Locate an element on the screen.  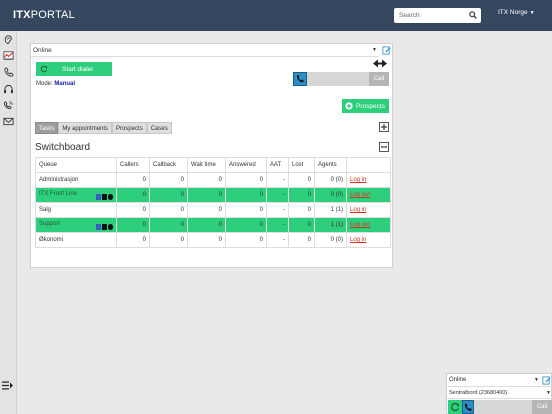
inbox-chart-icon is located at coordinates (8, 55).